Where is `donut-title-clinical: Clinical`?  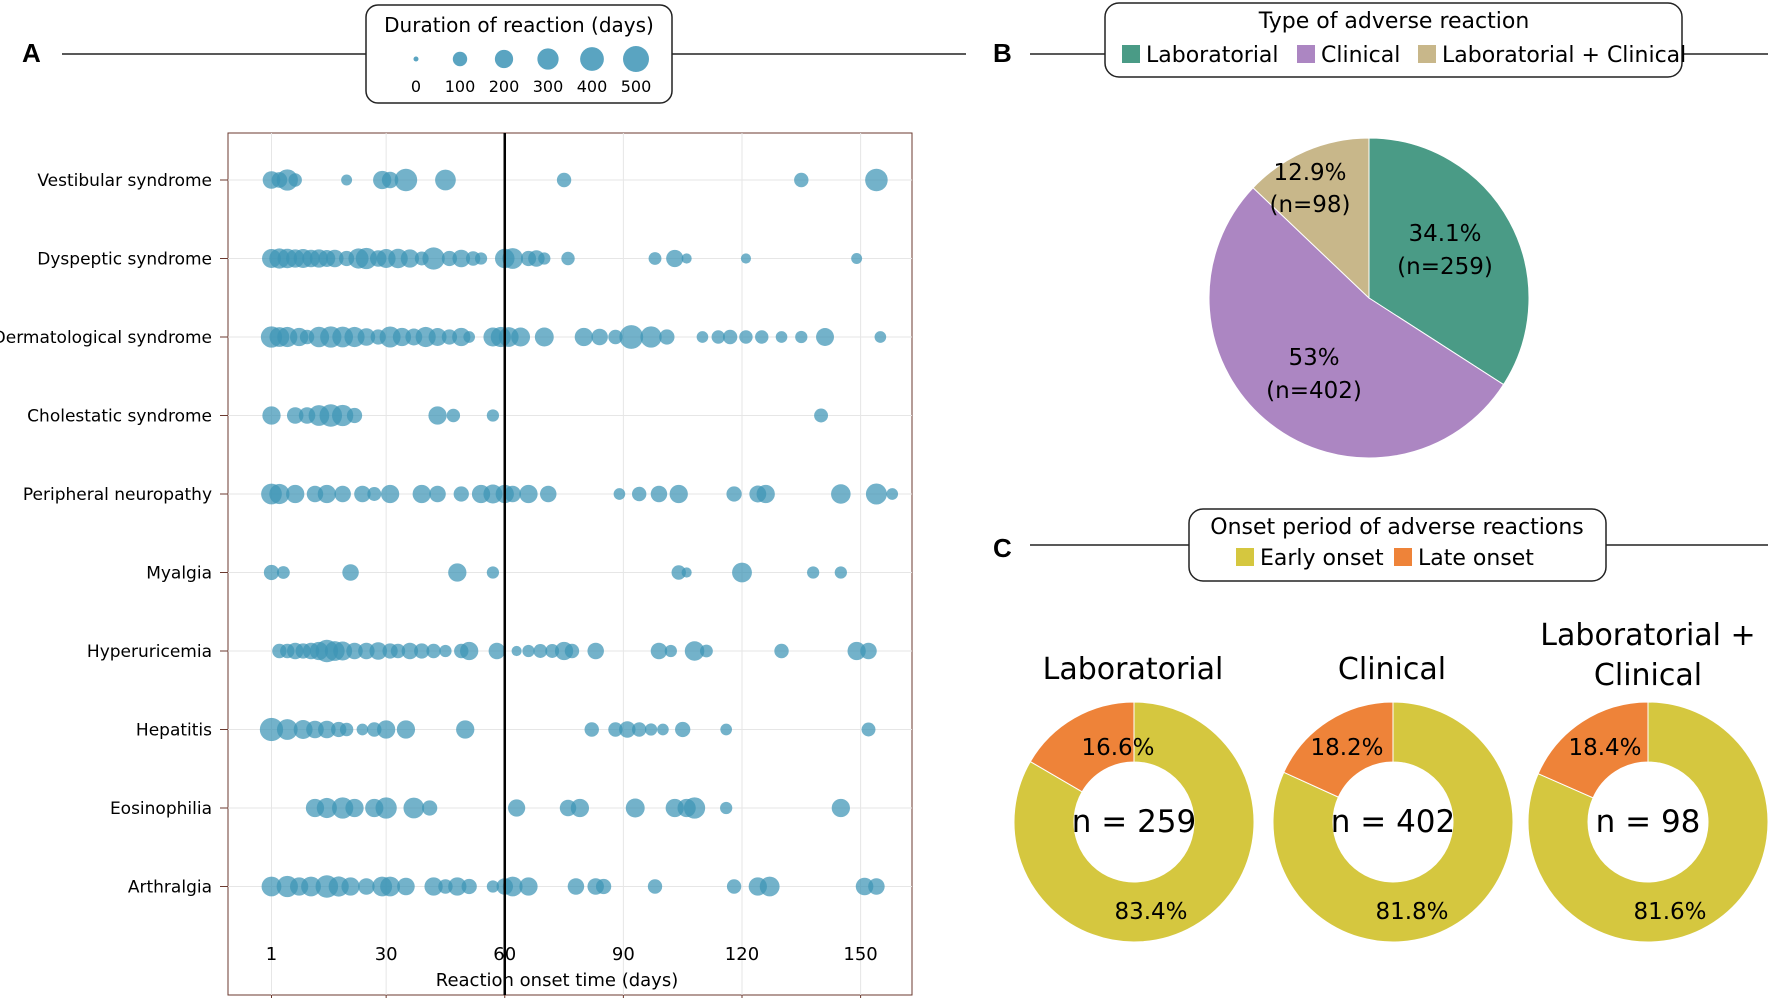
donut-title-clinical: Clinical is located at coordinates (1392, 669).